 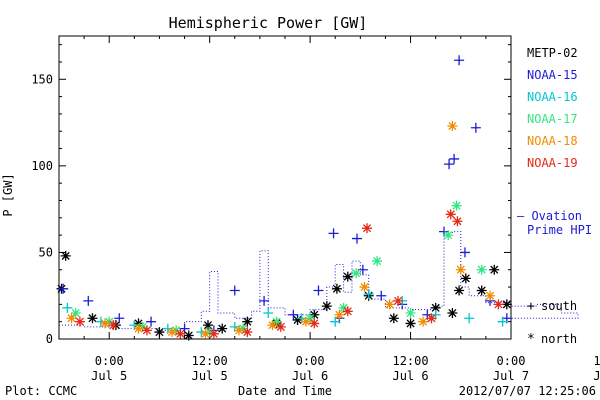 I want to click on y-tick-label: 50, so click(x=46, y=252).